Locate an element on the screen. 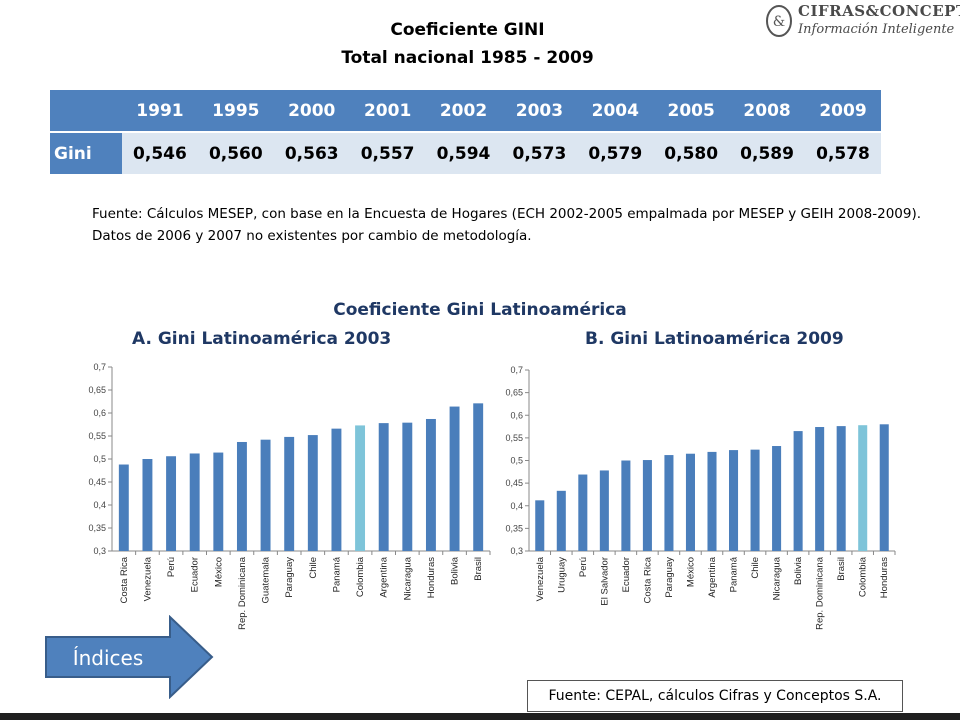 Image resolution: width=960 pixels, height=720 pixels. x-tick-label: Chile is located at coordinates (755, 568).